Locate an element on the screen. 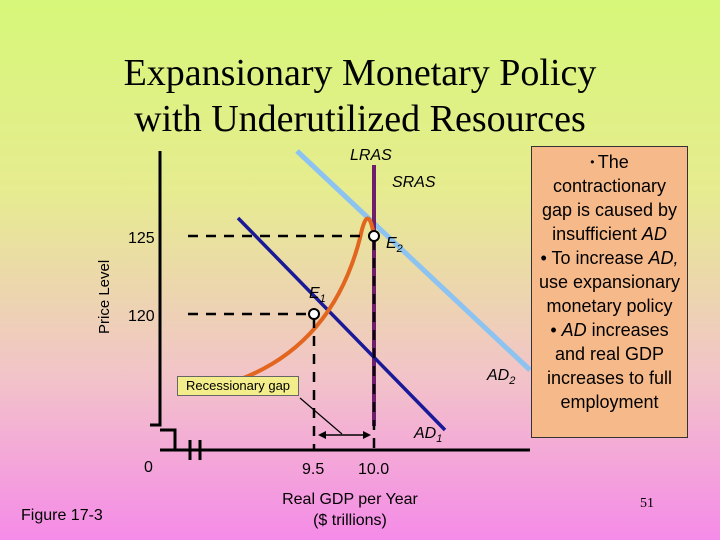  slide-title-line2: with Underutilized Resources is located at coordinates (360, 119).